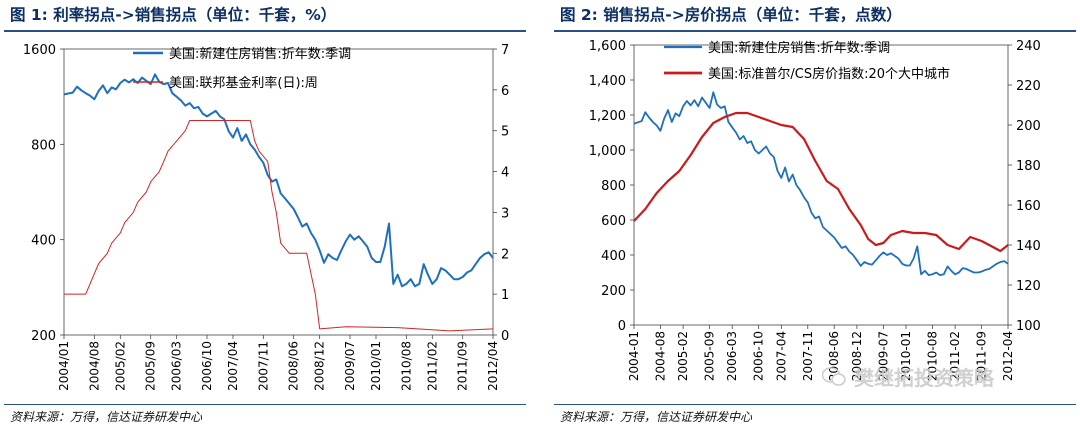 The image size is (1080, 432). What do you see at coordinates (505, 213) in the screenshot?
I see `right-axis-tick-label: 3` at bounding box center [505, 213].